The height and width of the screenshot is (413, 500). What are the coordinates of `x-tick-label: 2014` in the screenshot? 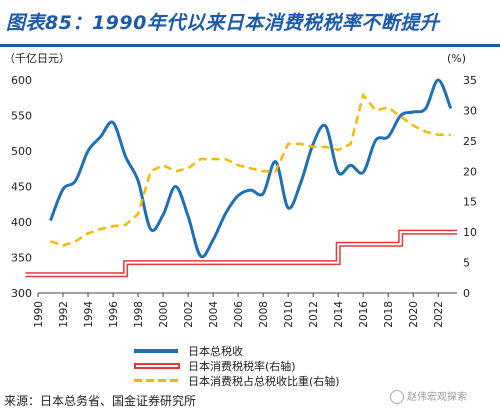 It's located at (339, 314).